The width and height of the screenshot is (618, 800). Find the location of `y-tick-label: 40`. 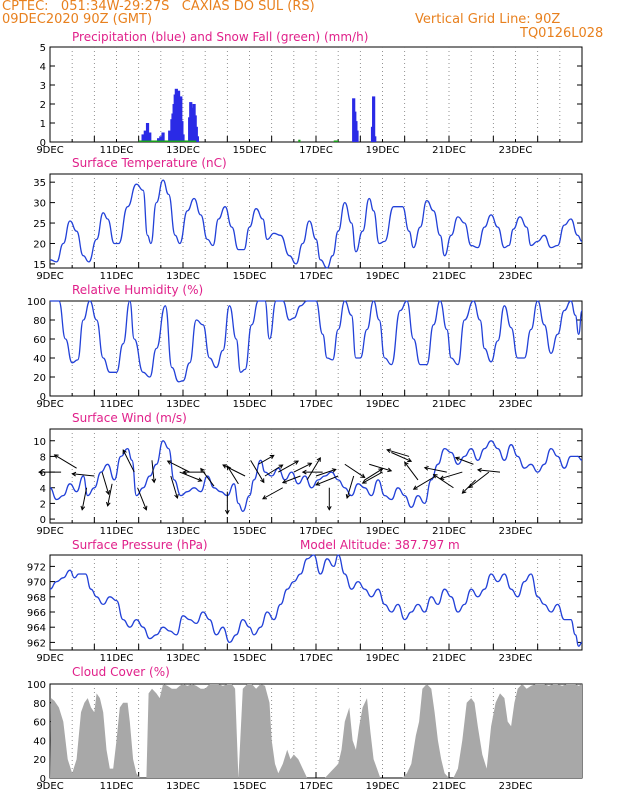

y-tick-label: 40 is located at coordinates (39, 359).